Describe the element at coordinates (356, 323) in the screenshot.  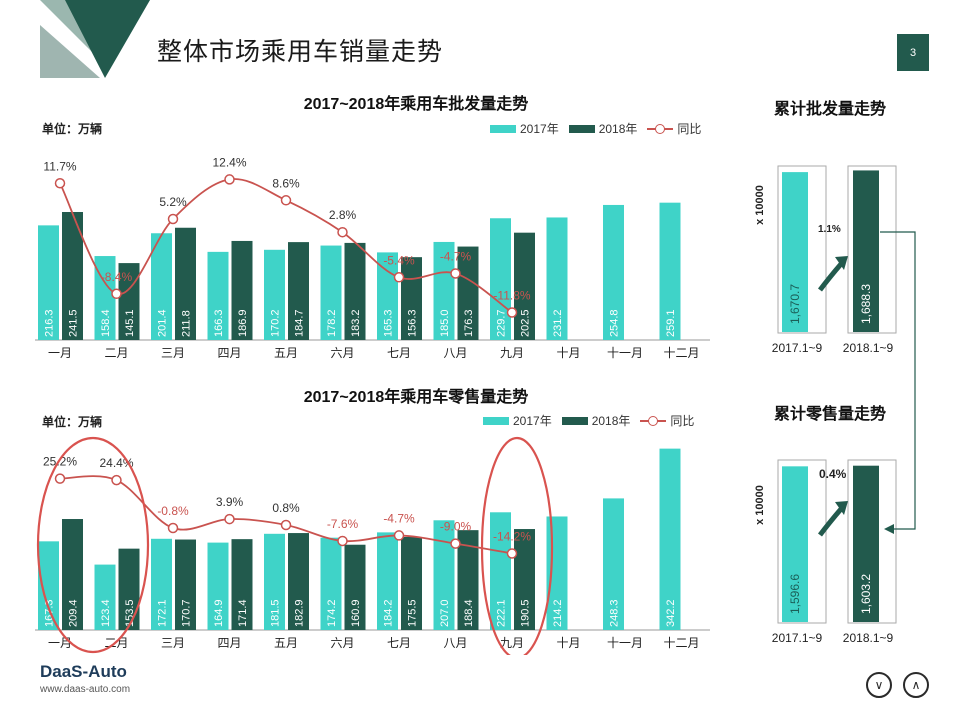
I see `bar-value-label: 183.2` at that location.